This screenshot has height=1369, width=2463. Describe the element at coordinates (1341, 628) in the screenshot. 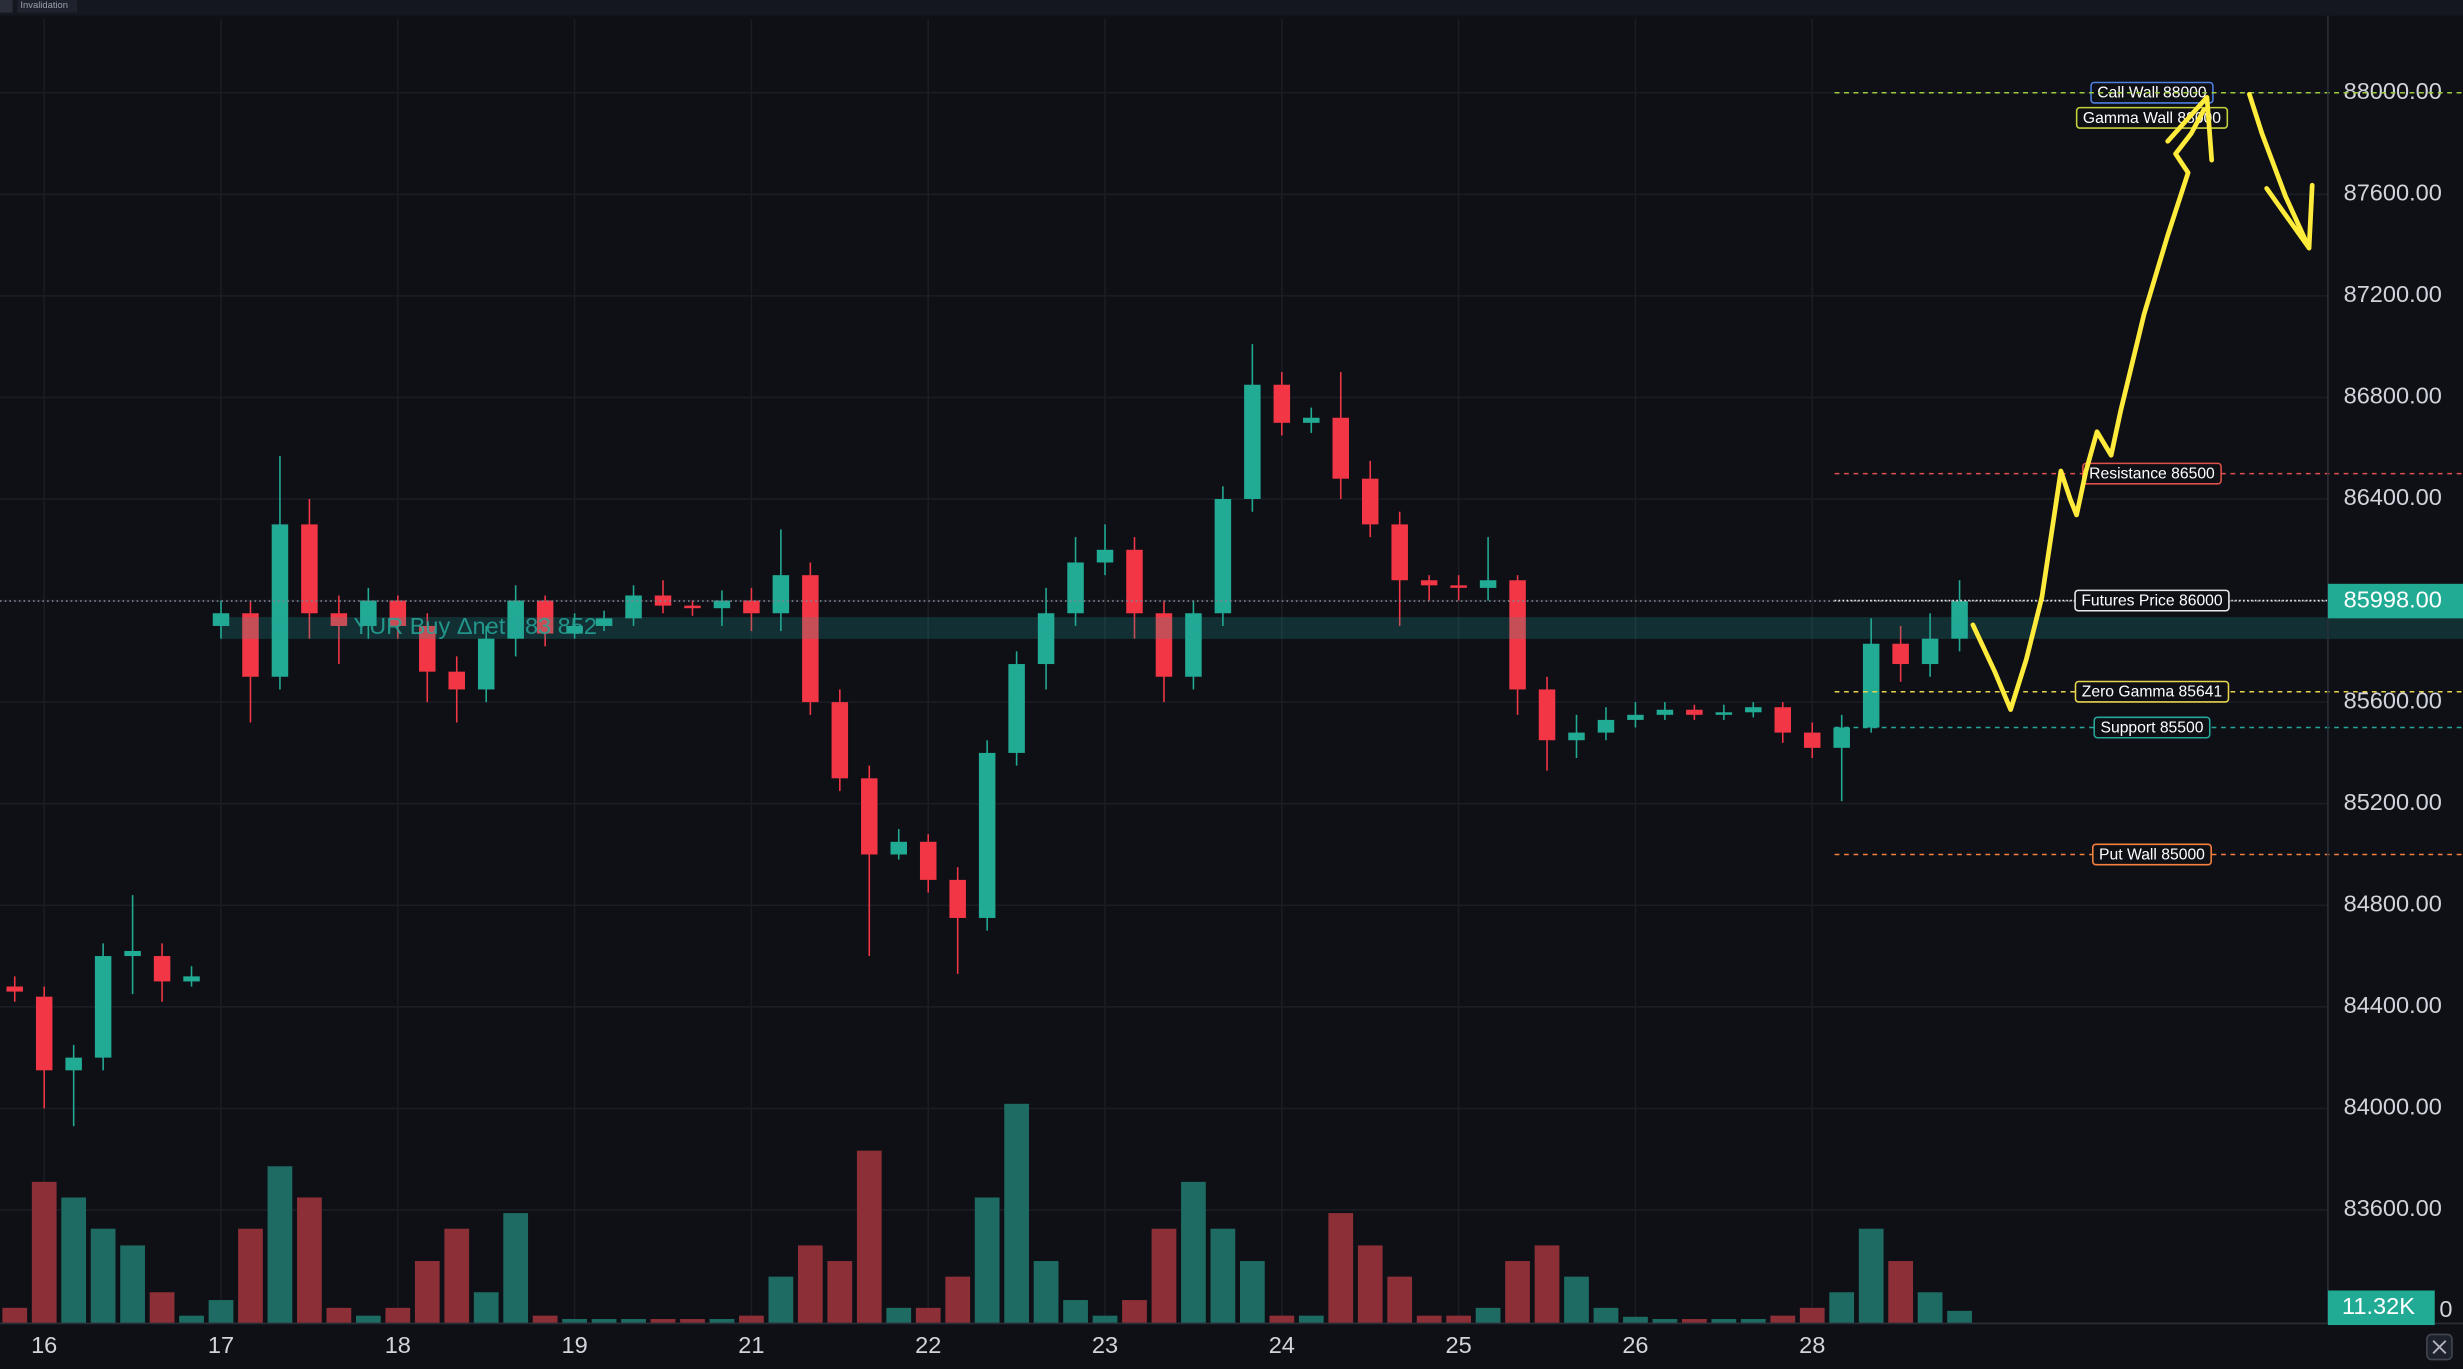

I see `zone` at that location.